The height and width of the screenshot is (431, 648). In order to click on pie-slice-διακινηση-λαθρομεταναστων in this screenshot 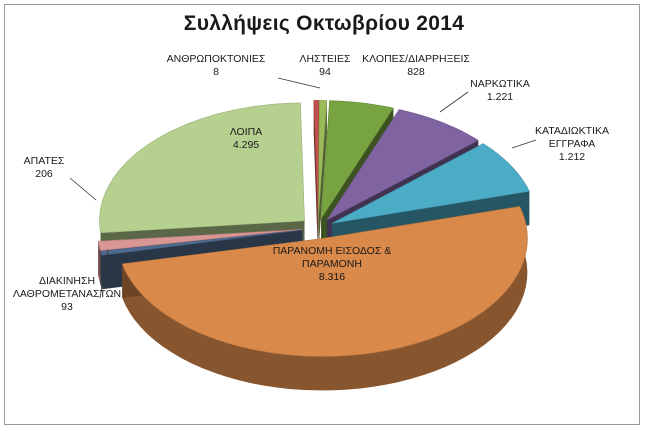, I will do `click(201, 242)`.